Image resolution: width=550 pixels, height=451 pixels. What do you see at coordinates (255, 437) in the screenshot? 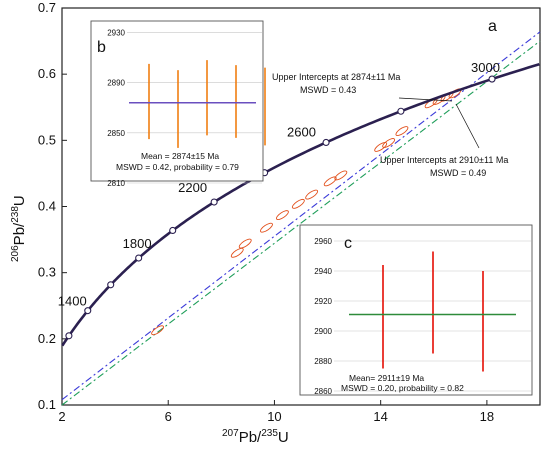
I see `x-axis-label: 207Pb/235U` at bounding box center [255, 437].